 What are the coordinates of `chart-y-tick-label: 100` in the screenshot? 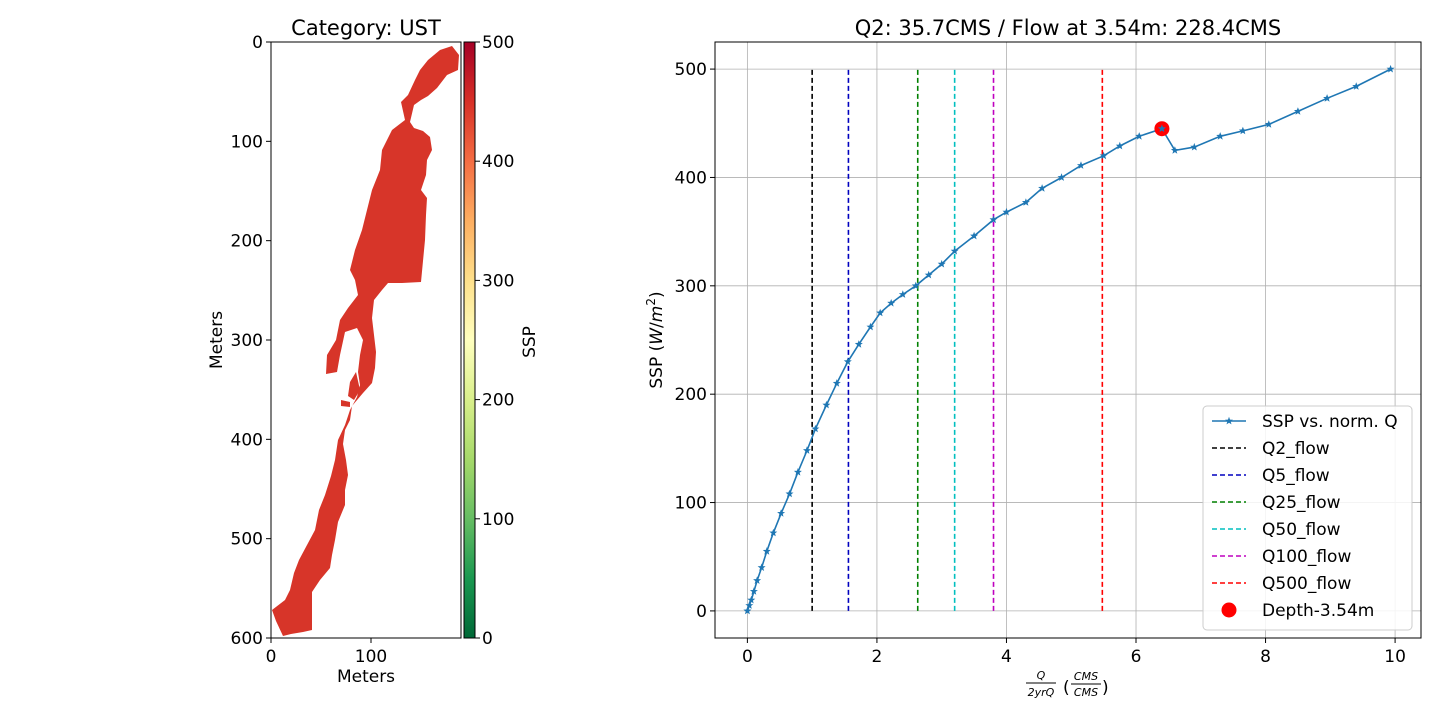 It's located at (691, 504).